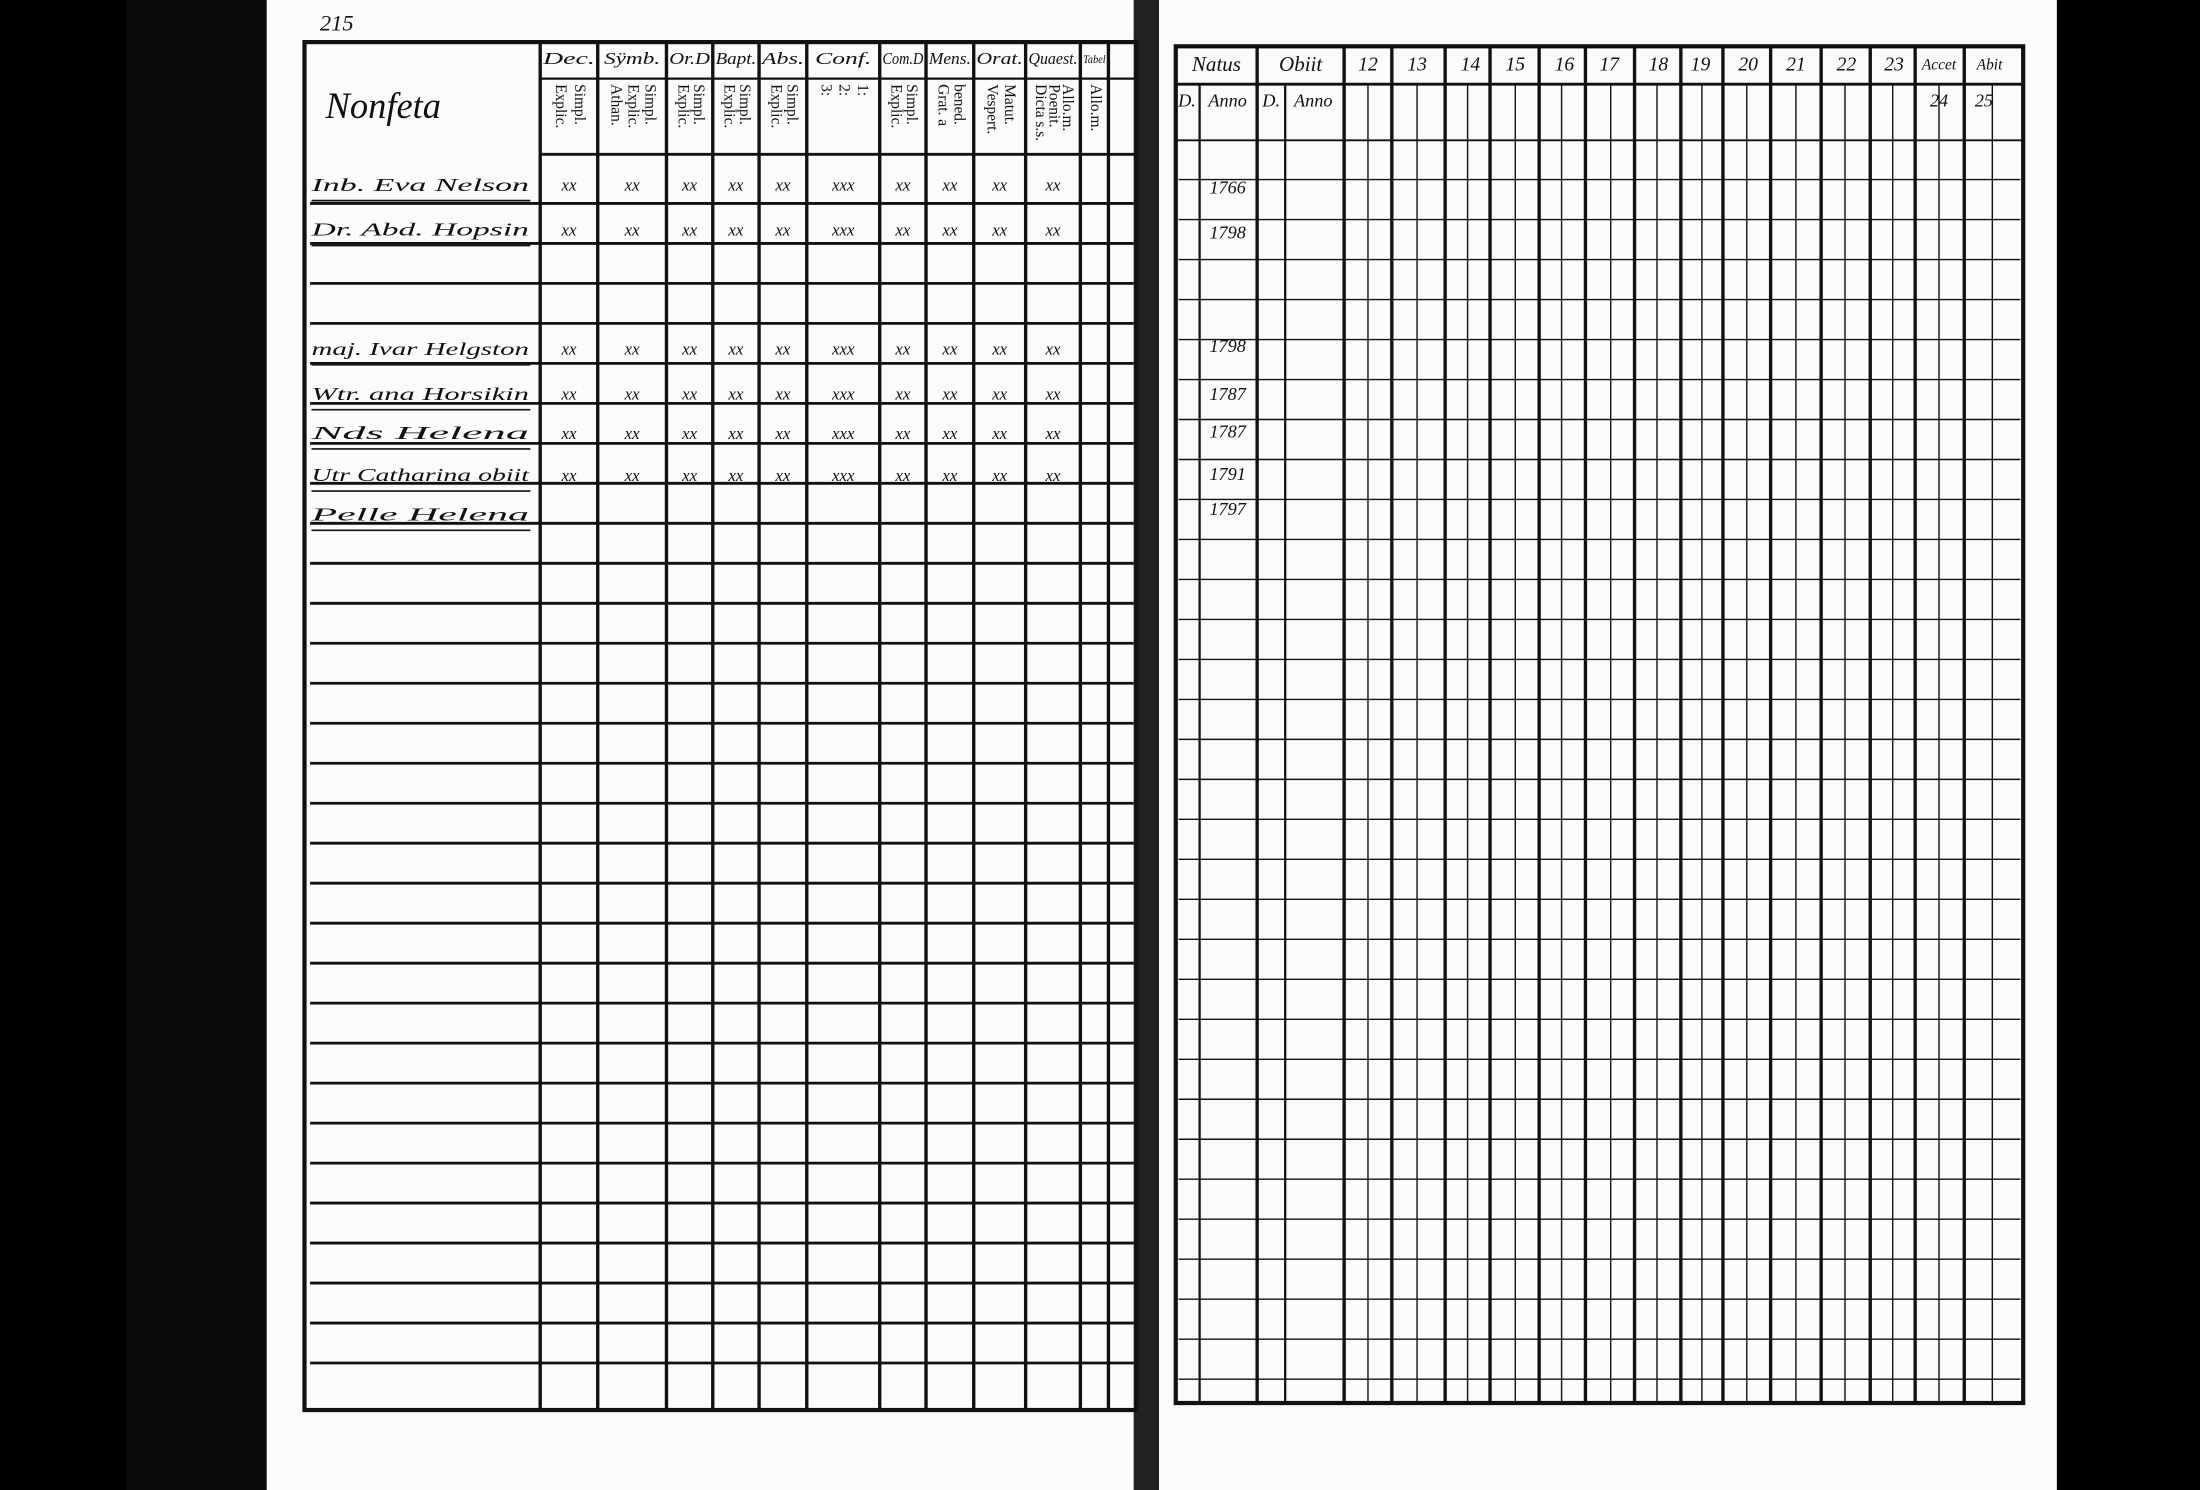  I want to click on person-name: Dr. Abd. Hopsin, so click(419, 230).